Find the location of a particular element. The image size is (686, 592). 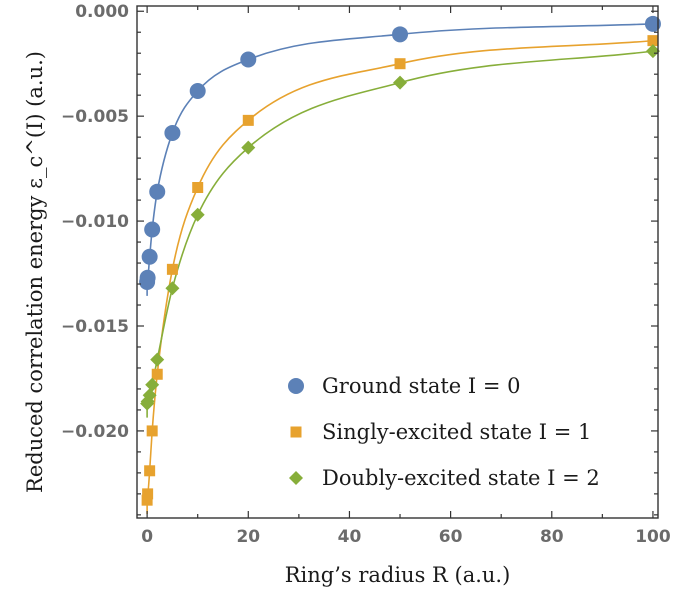

x-tick-label: 20 is located at coordinates (248, 537).